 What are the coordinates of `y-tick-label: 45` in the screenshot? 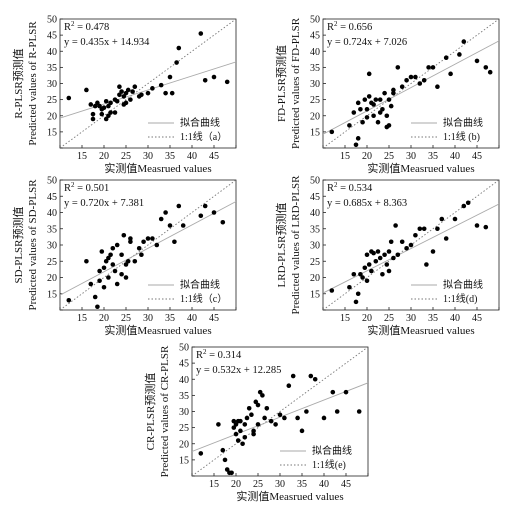 It's located at (315, 197).